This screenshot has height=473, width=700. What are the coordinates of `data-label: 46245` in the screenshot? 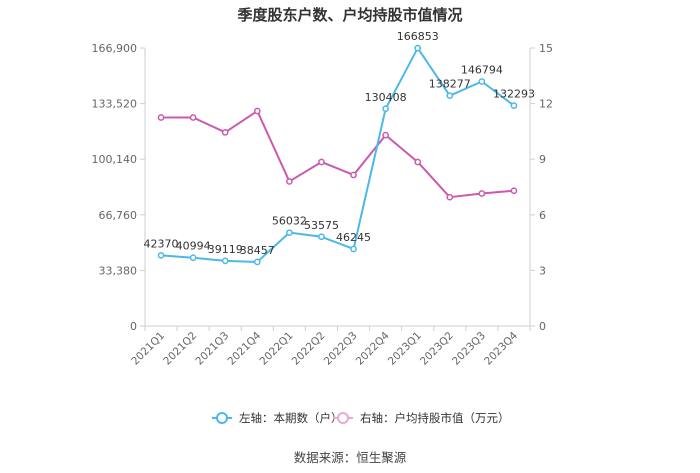 It's located at (353, 237).